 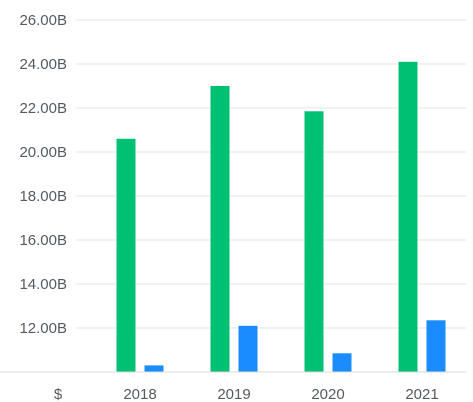 I want to click on x-tick-label: 2019, so click(x=233, y=394).